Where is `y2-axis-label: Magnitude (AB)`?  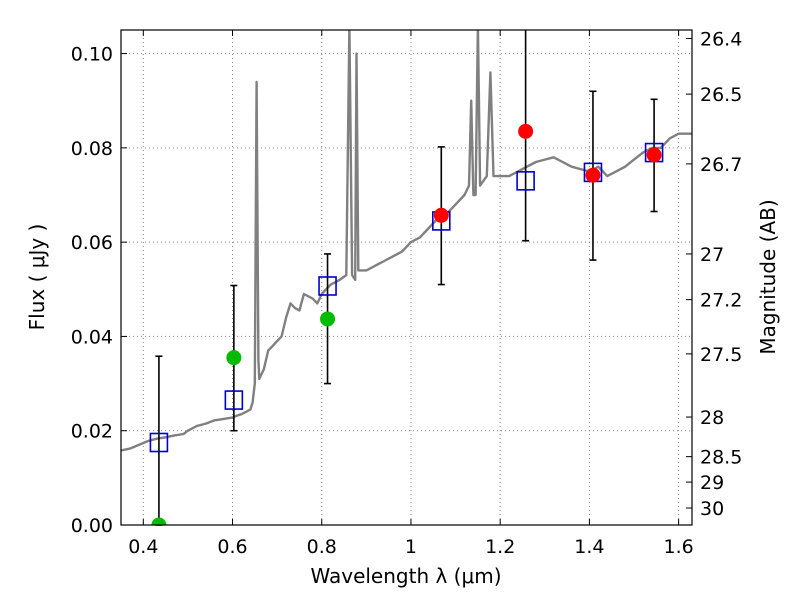
y2-axis-label: Magnitude (AB) is located at coordinates (768, 276).